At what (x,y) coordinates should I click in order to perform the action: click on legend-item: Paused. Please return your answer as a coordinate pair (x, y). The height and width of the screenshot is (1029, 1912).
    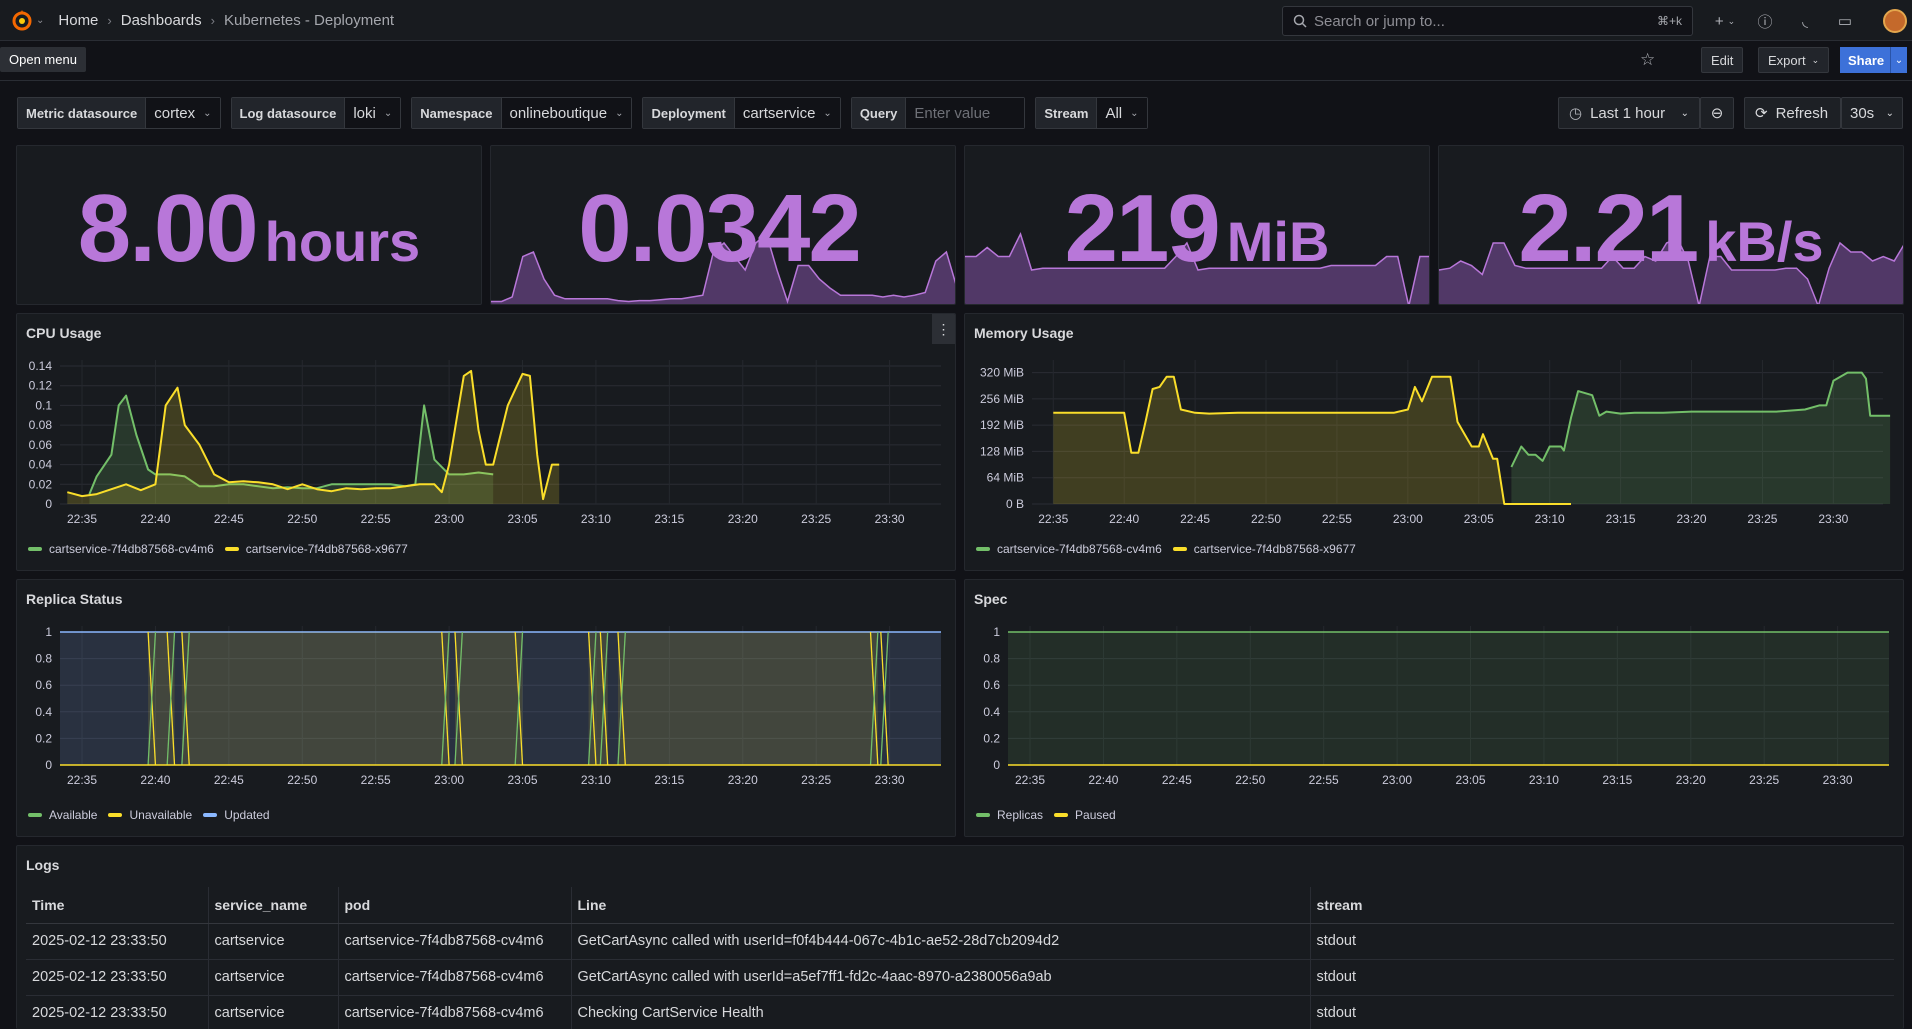
    Looking at the image, I should click on (1085, 815).